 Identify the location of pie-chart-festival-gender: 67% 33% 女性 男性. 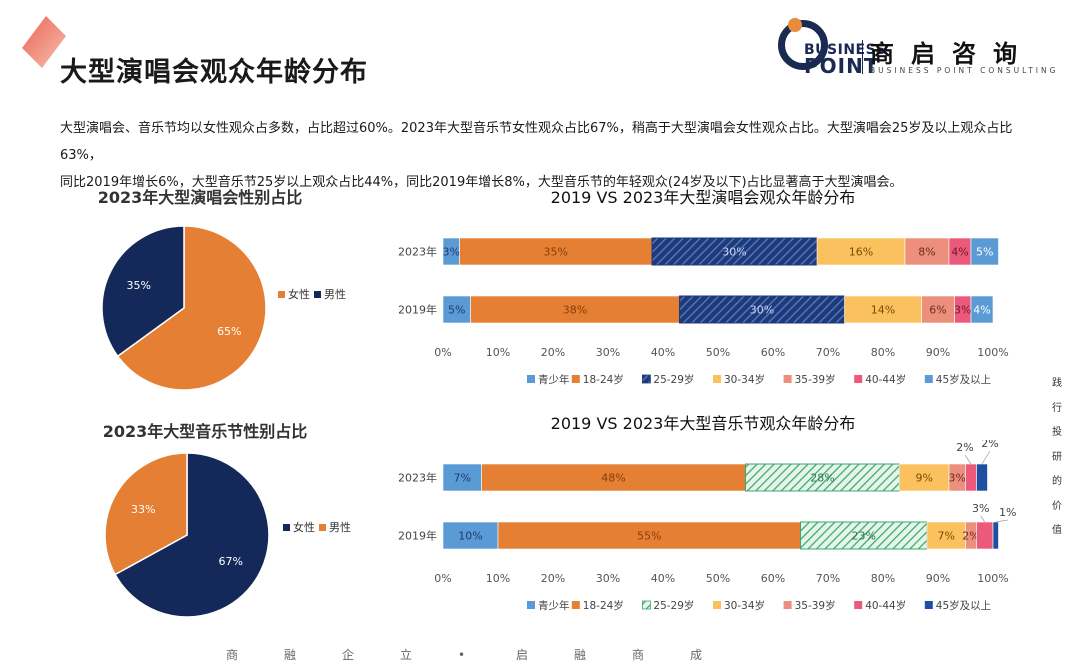
(227, 535).